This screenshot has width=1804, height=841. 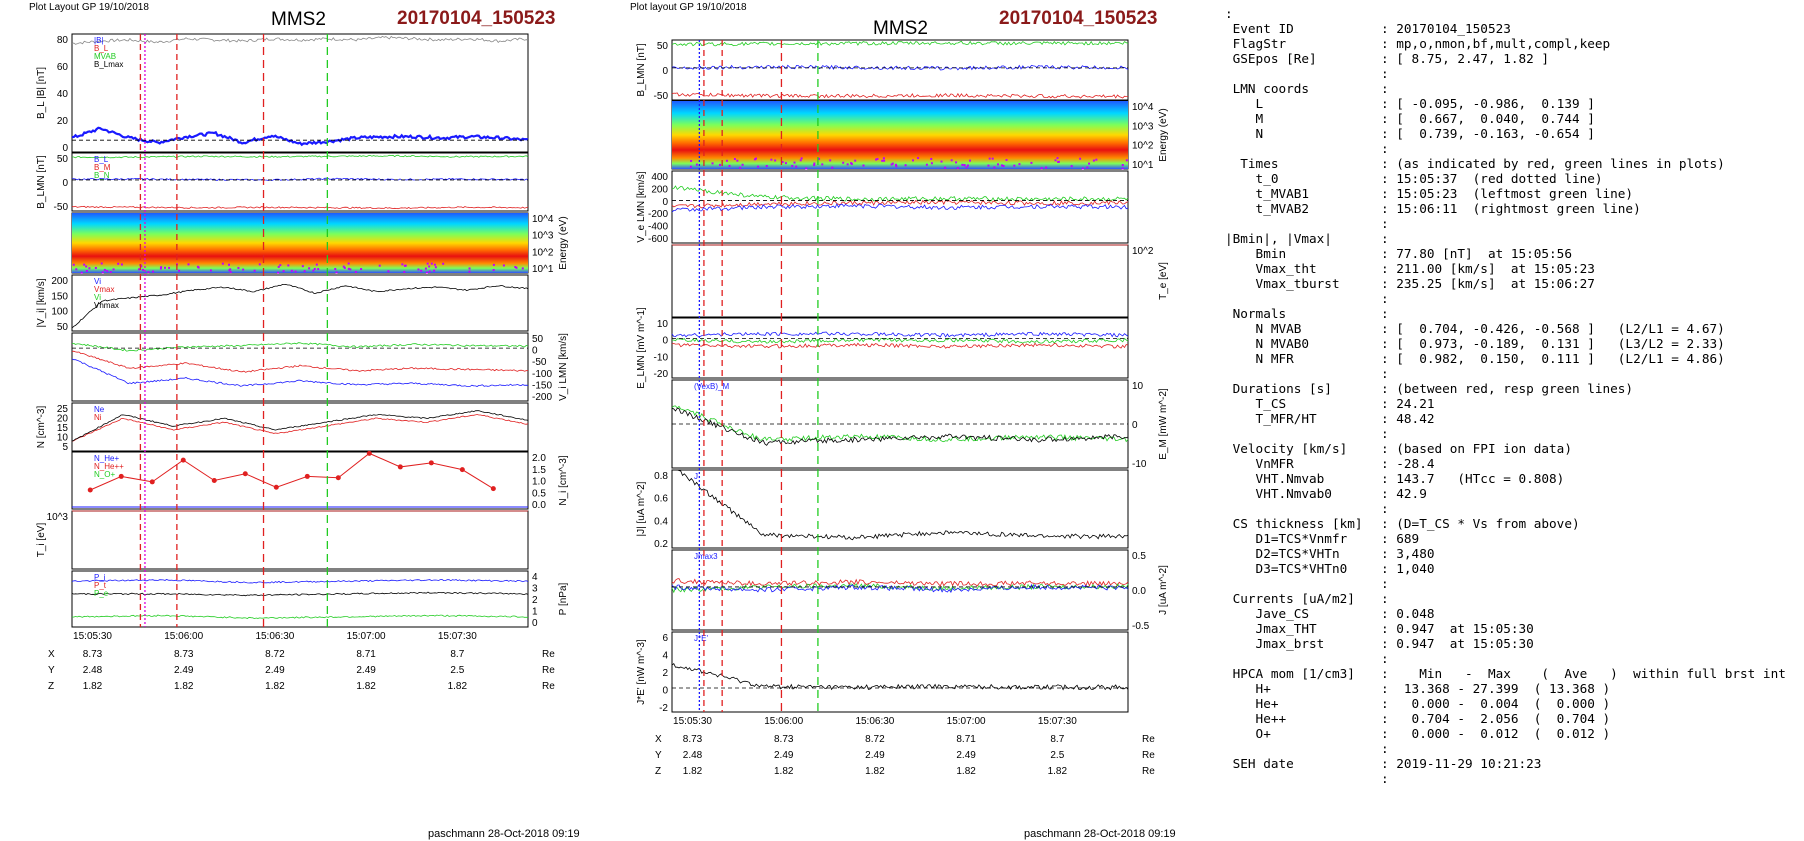 I want to click on summary-value: : mp,o,nmon,bf,mult,compl,keep, so click(x=1496, y=43).